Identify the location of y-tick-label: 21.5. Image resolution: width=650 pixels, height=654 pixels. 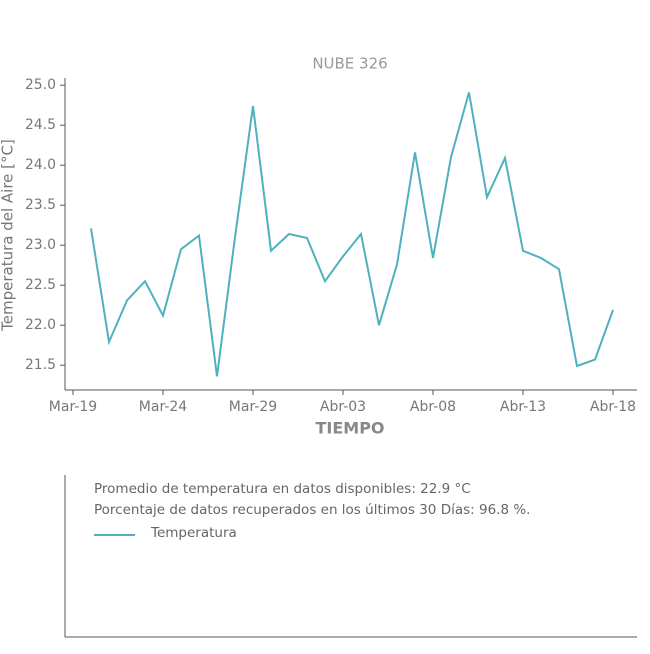
(40, 365).